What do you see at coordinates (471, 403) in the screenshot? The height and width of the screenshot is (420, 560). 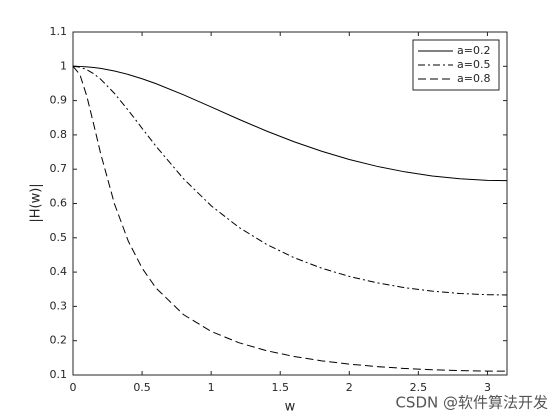 I see `watermark: CSDN @软件算法开发` at bounding box center [471, 403].